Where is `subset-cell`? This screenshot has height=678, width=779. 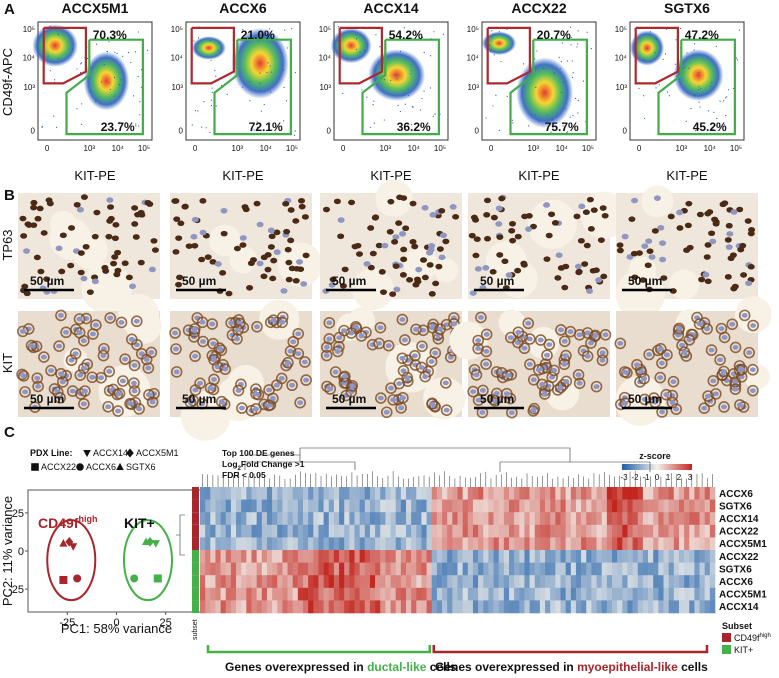 subset-cell is located at coordinates (195, 569).